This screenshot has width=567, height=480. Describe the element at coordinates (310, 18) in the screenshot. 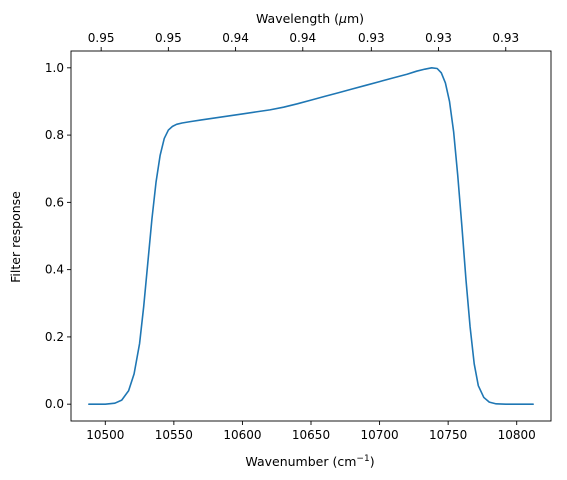

I see `top-axis-label: Wavelength (μm)` at that location.